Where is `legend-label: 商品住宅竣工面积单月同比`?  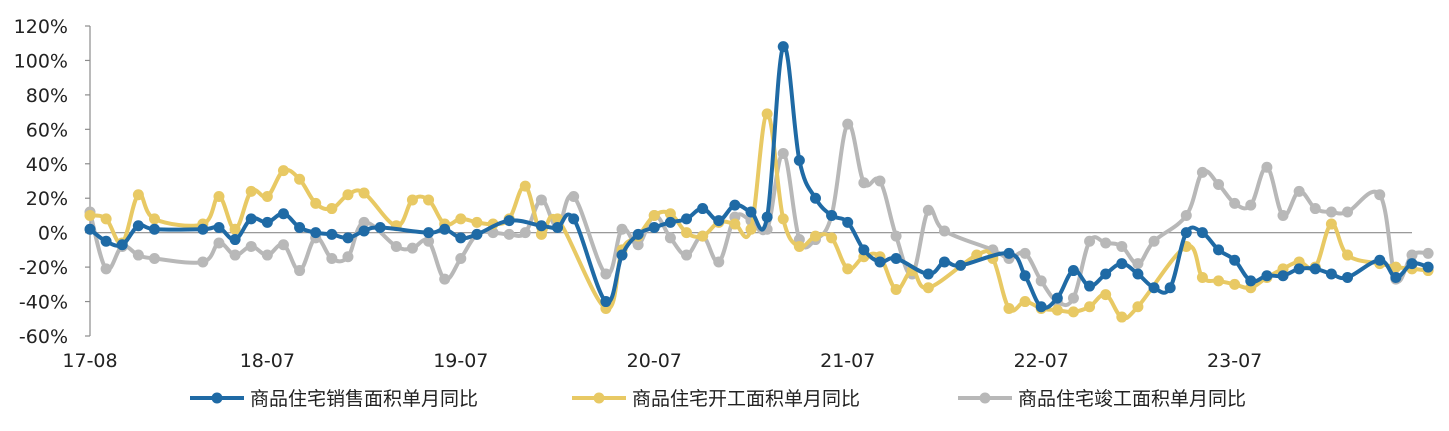
legend-label: 商品住宅竣工面积单月同比 is located at coordinates (1132, 399).